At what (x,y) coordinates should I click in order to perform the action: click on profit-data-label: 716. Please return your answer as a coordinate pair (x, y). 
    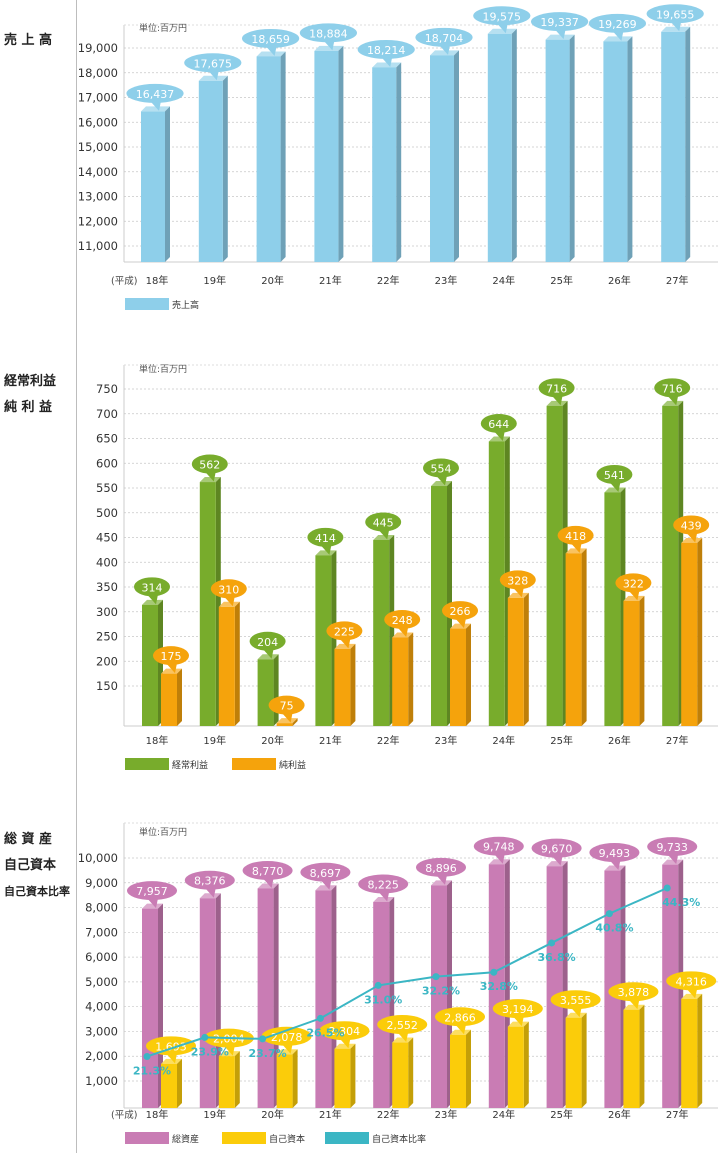
    Looking at the image, I should click on (556, 388).